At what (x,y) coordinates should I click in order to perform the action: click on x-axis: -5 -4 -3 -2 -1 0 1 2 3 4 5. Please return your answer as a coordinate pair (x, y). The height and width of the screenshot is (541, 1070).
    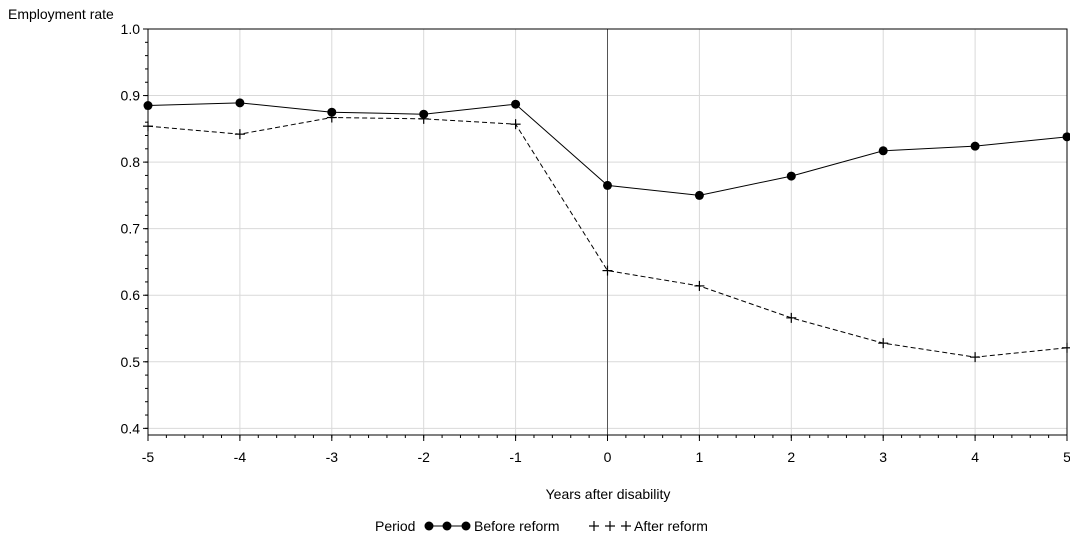
    Looking at the image, I should click on (606, 450).